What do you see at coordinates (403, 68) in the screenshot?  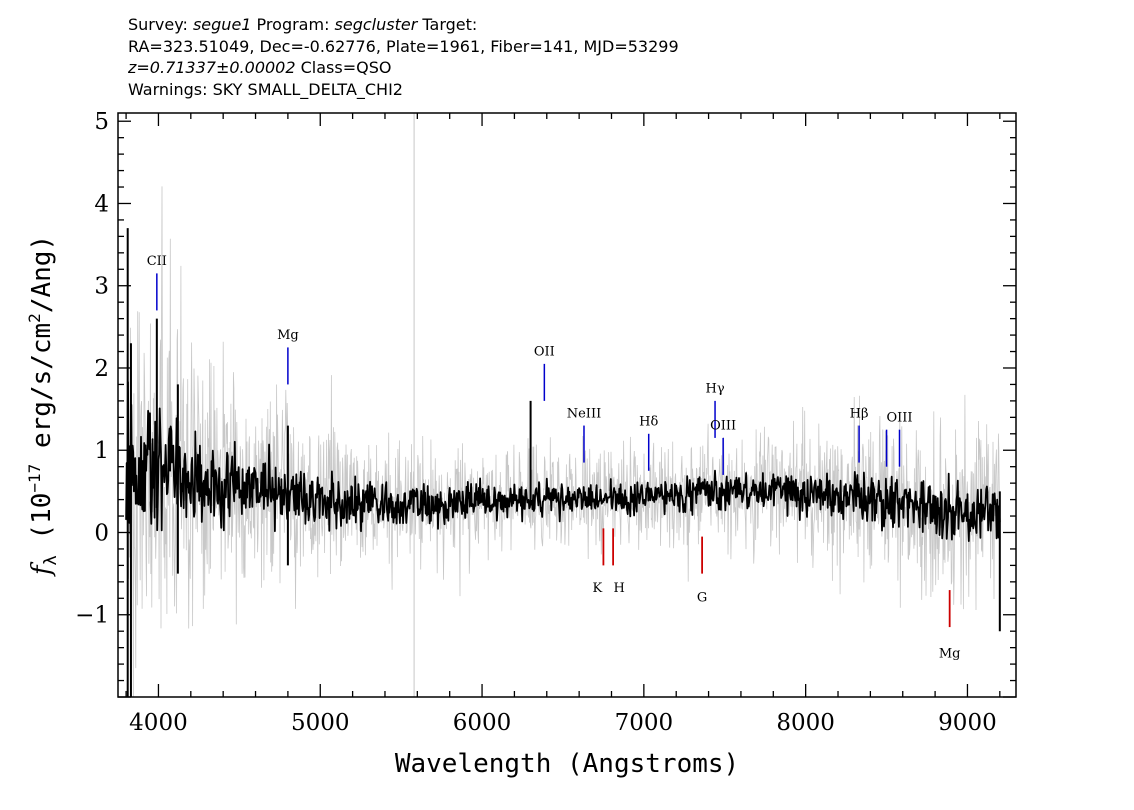 I see `header-line-3: z=0.71337±0.00002 Class=QSO` at bounding box center [403, 68].